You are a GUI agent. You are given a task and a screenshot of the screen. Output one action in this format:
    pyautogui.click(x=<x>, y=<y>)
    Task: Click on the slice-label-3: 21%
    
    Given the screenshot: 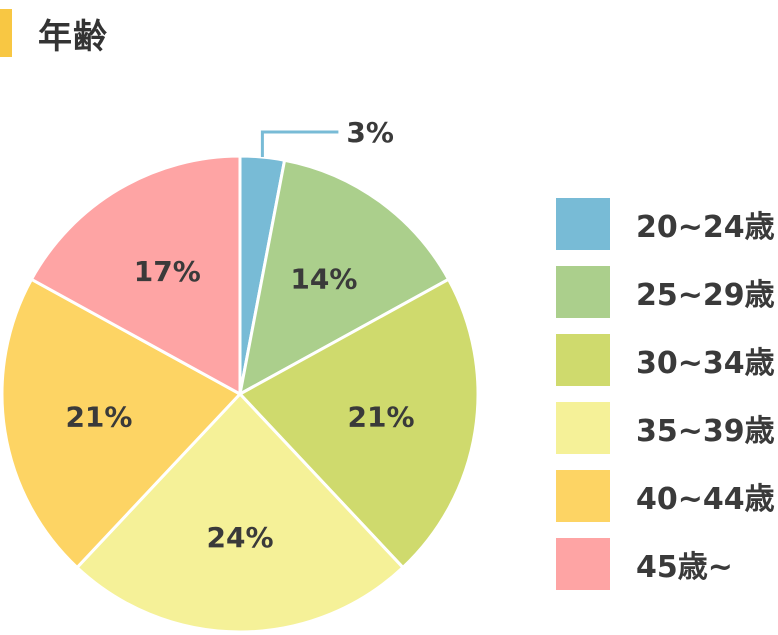 What is the action you would take?
    pyautogui.click(x=381, y=416)
    